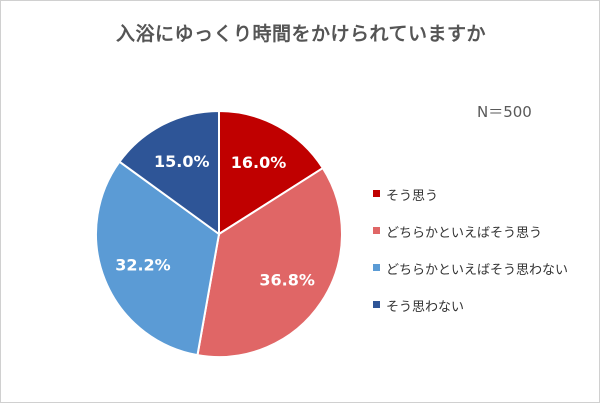 The width and height of the screenshot is (600, 404). I want to click on slice-label-sou-omou: 16.0%, so click(259, 162).